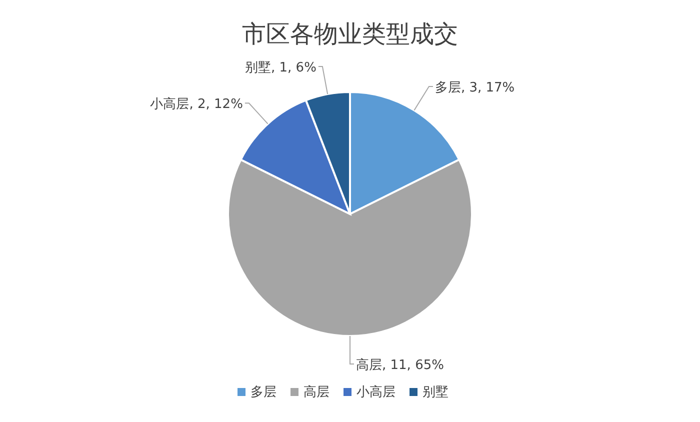 This screenshot has width=700, height=422. Describe the element at coordinates (263, 392) in the screenshot. I see `legend-label: 多层` at that location.